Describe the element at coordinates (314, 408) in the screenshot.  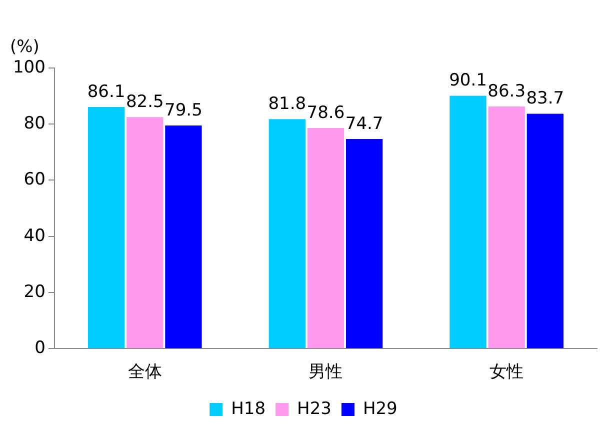
I see `legend-label: H23` at that location.